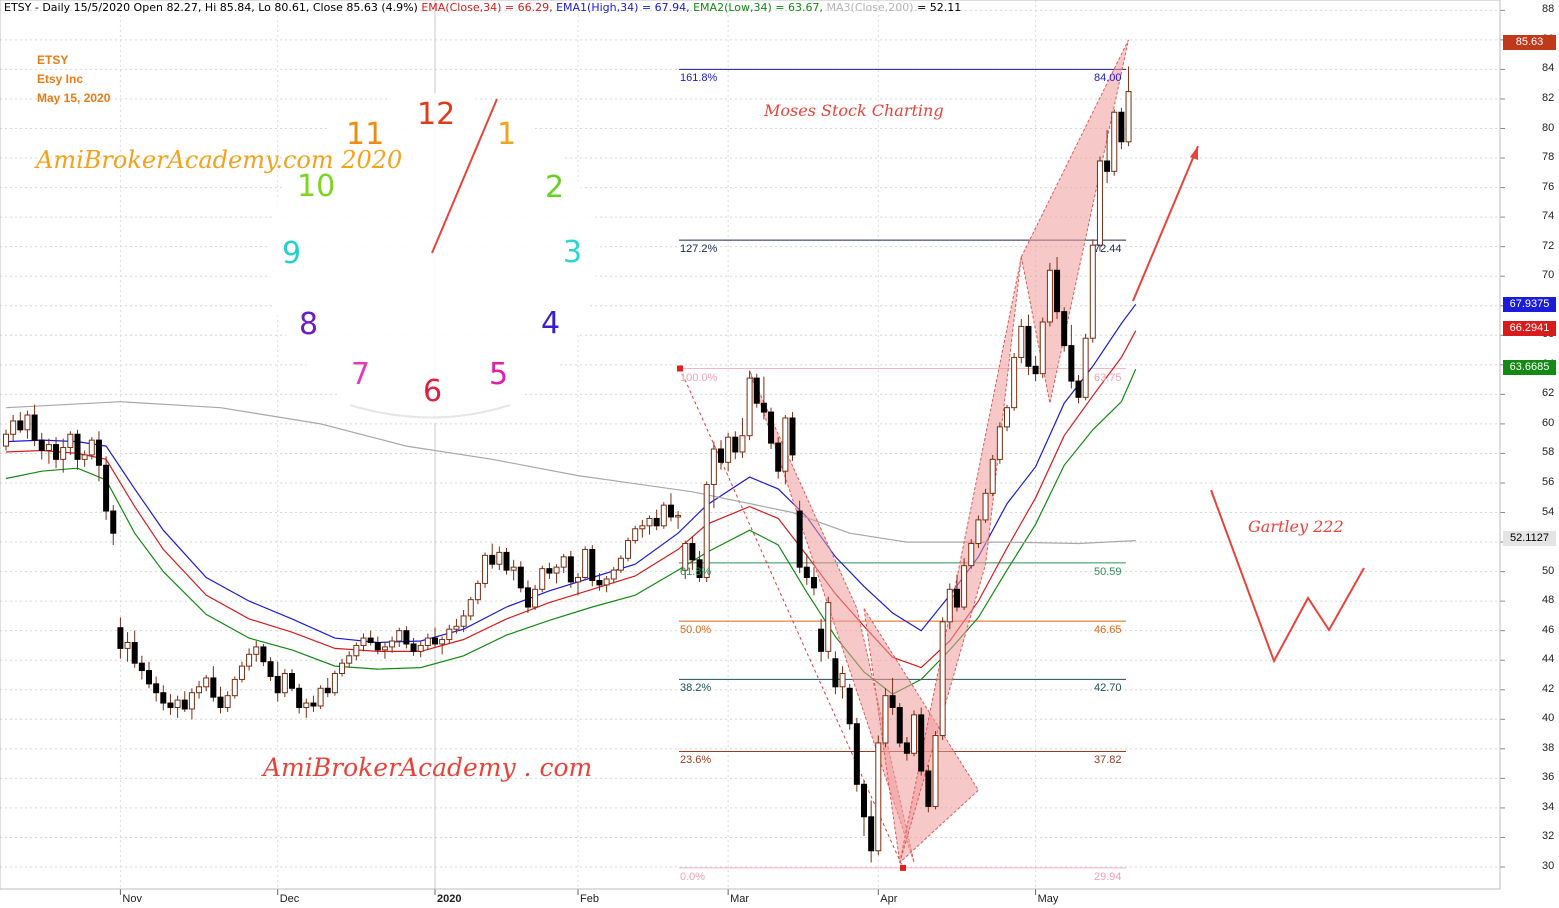 The height and width of the screenshot is (908, 1559). Describe the element at coordinates (1548, 629) in the screenshot. I see `y-tick-label: 46` at that location.